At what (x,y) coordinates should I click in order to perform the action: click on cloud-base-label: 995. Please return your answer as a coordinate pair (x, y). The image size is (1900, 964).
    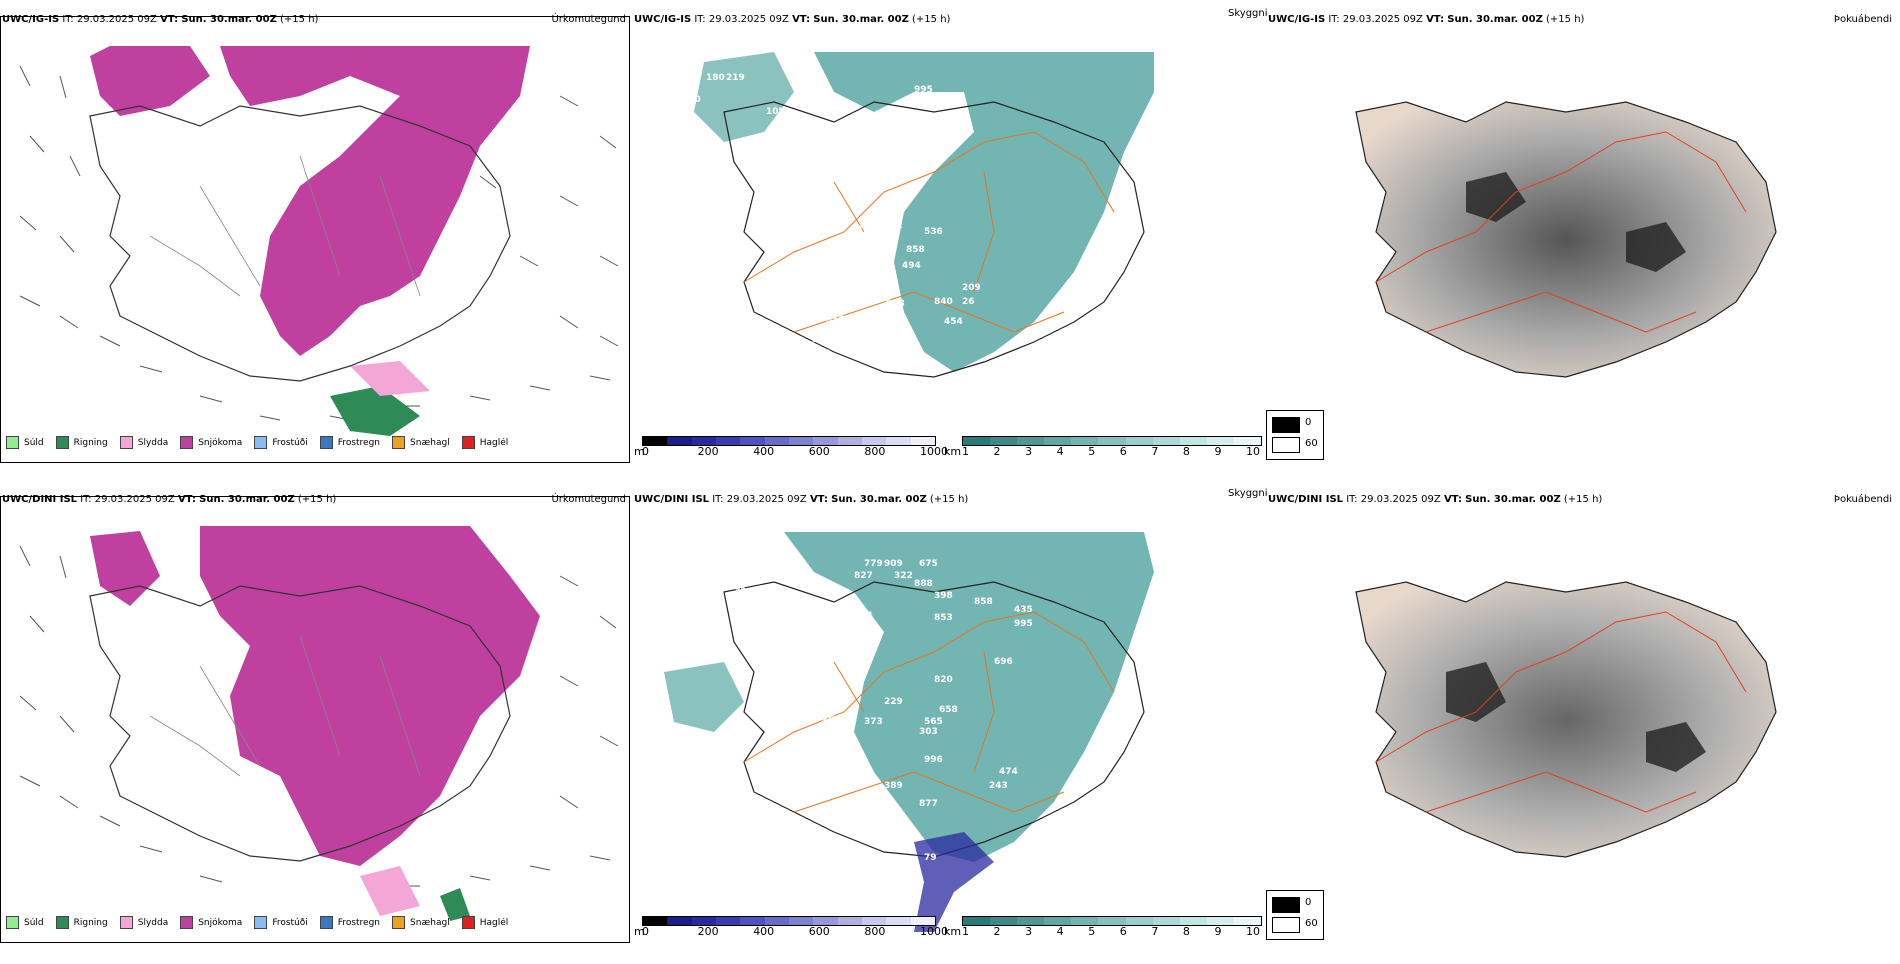
    Looking at the image, I should click on (1023, 624).